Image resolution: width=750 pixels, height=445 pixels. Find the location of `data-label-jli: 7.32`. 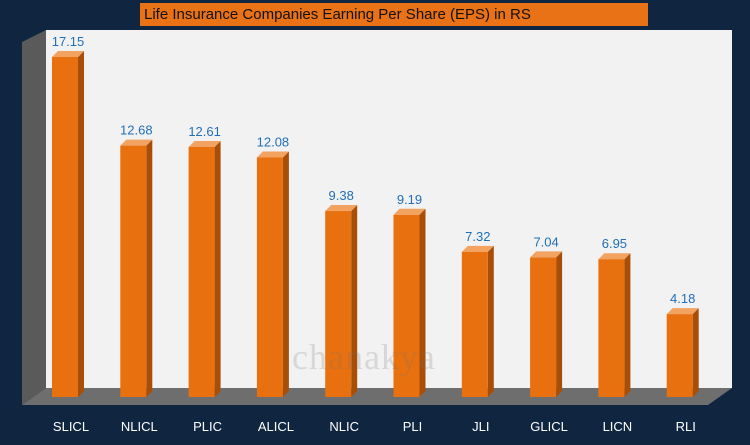

data-label-jli: 7.32 is located at coordinates (477, 236).